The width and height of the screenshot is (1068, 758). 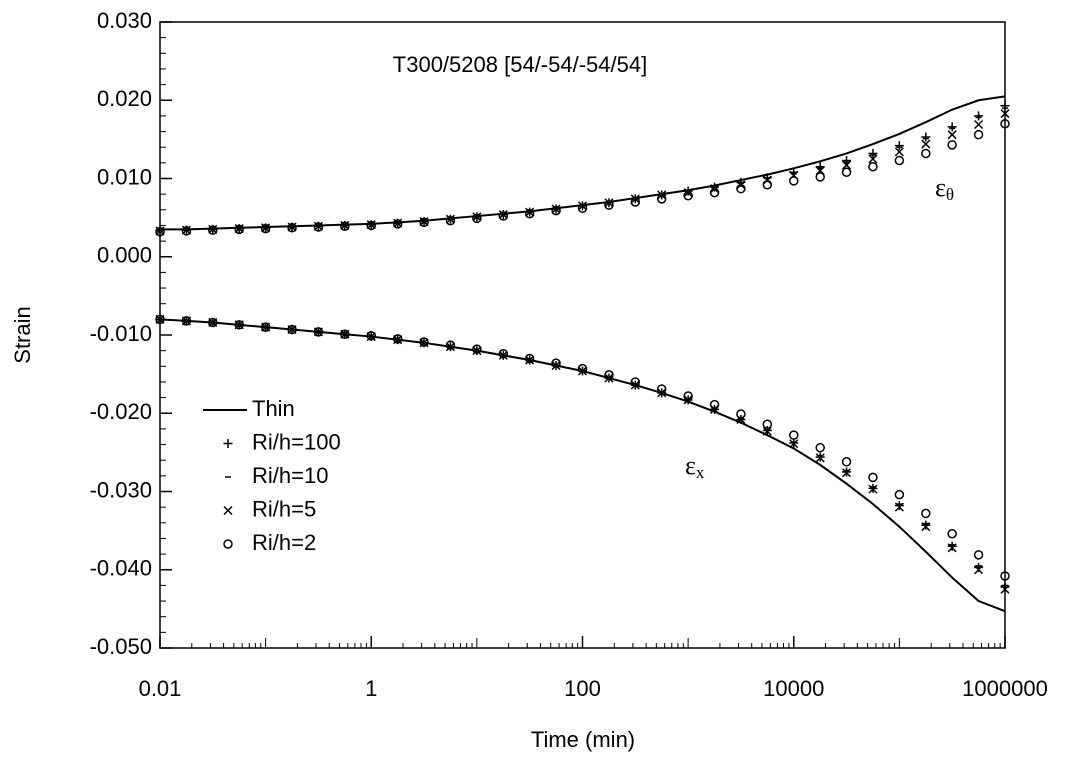 What do you see at coordinates (124, 255) in the screenshot?
I see `y-tick-label: 0.000` at bounding box center [124, 255].